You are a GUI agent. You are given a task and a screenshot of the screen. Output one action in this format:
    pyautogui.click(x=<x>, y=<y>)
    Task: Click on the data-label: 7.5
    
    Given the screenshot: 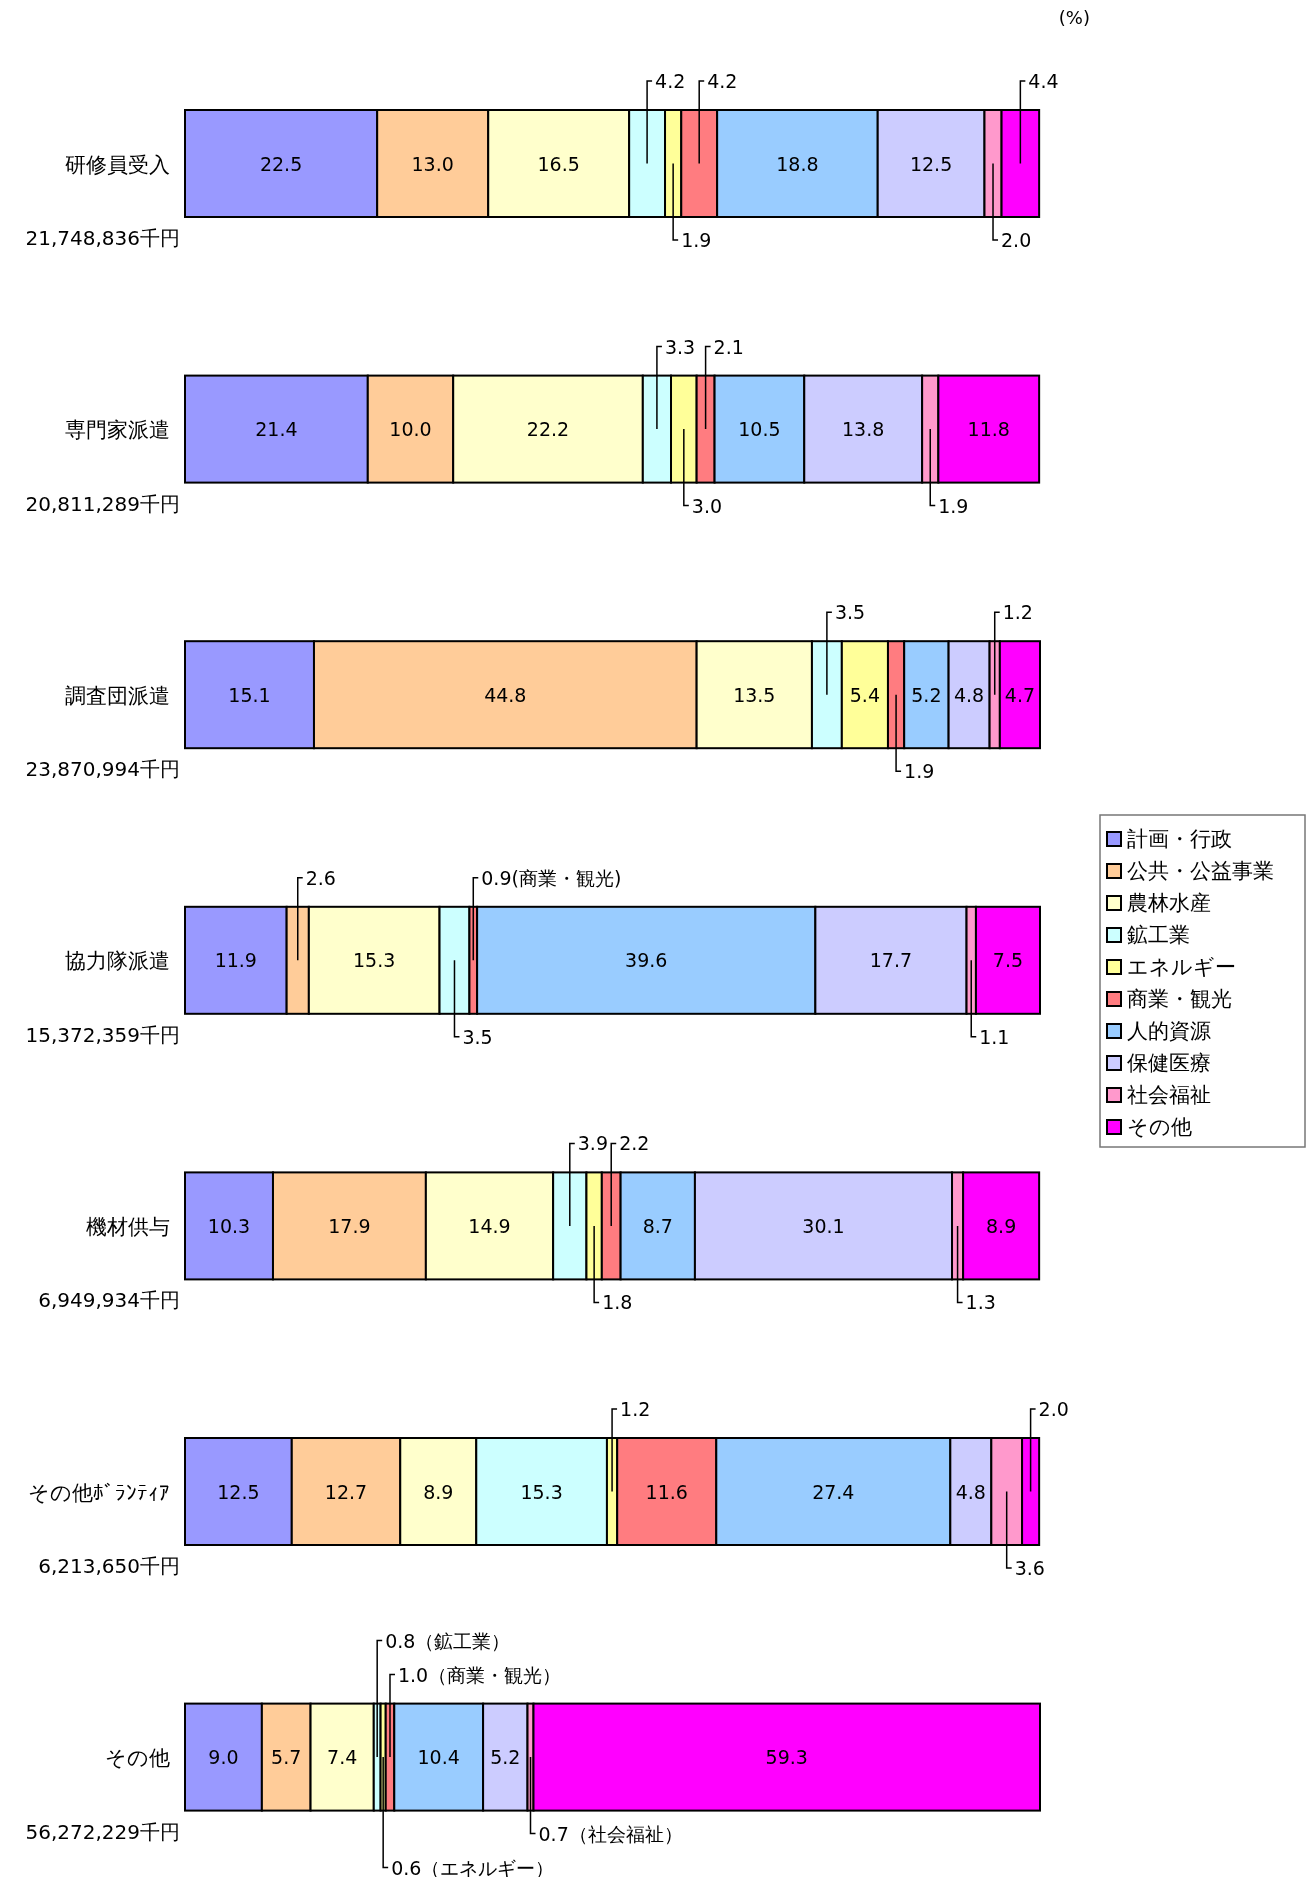 What is the action you would take?
    pyautogui.click(x=1008, y=960)
    